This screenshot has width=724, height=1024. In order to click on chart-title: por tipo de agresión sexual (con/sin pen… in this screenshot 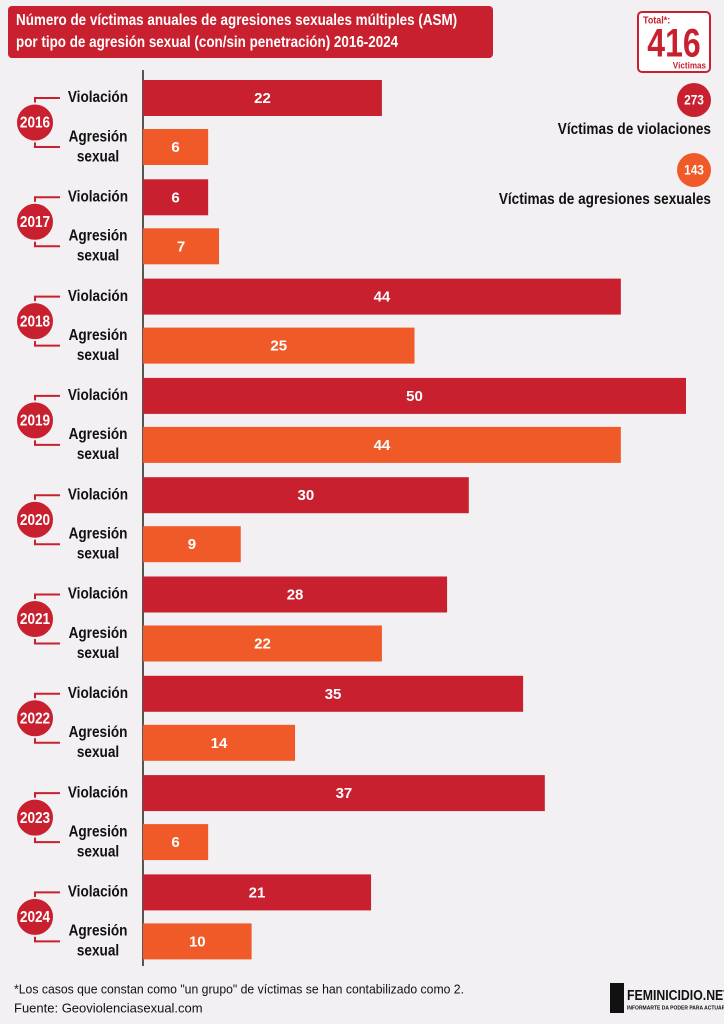, I will do `click(207, 42)`.